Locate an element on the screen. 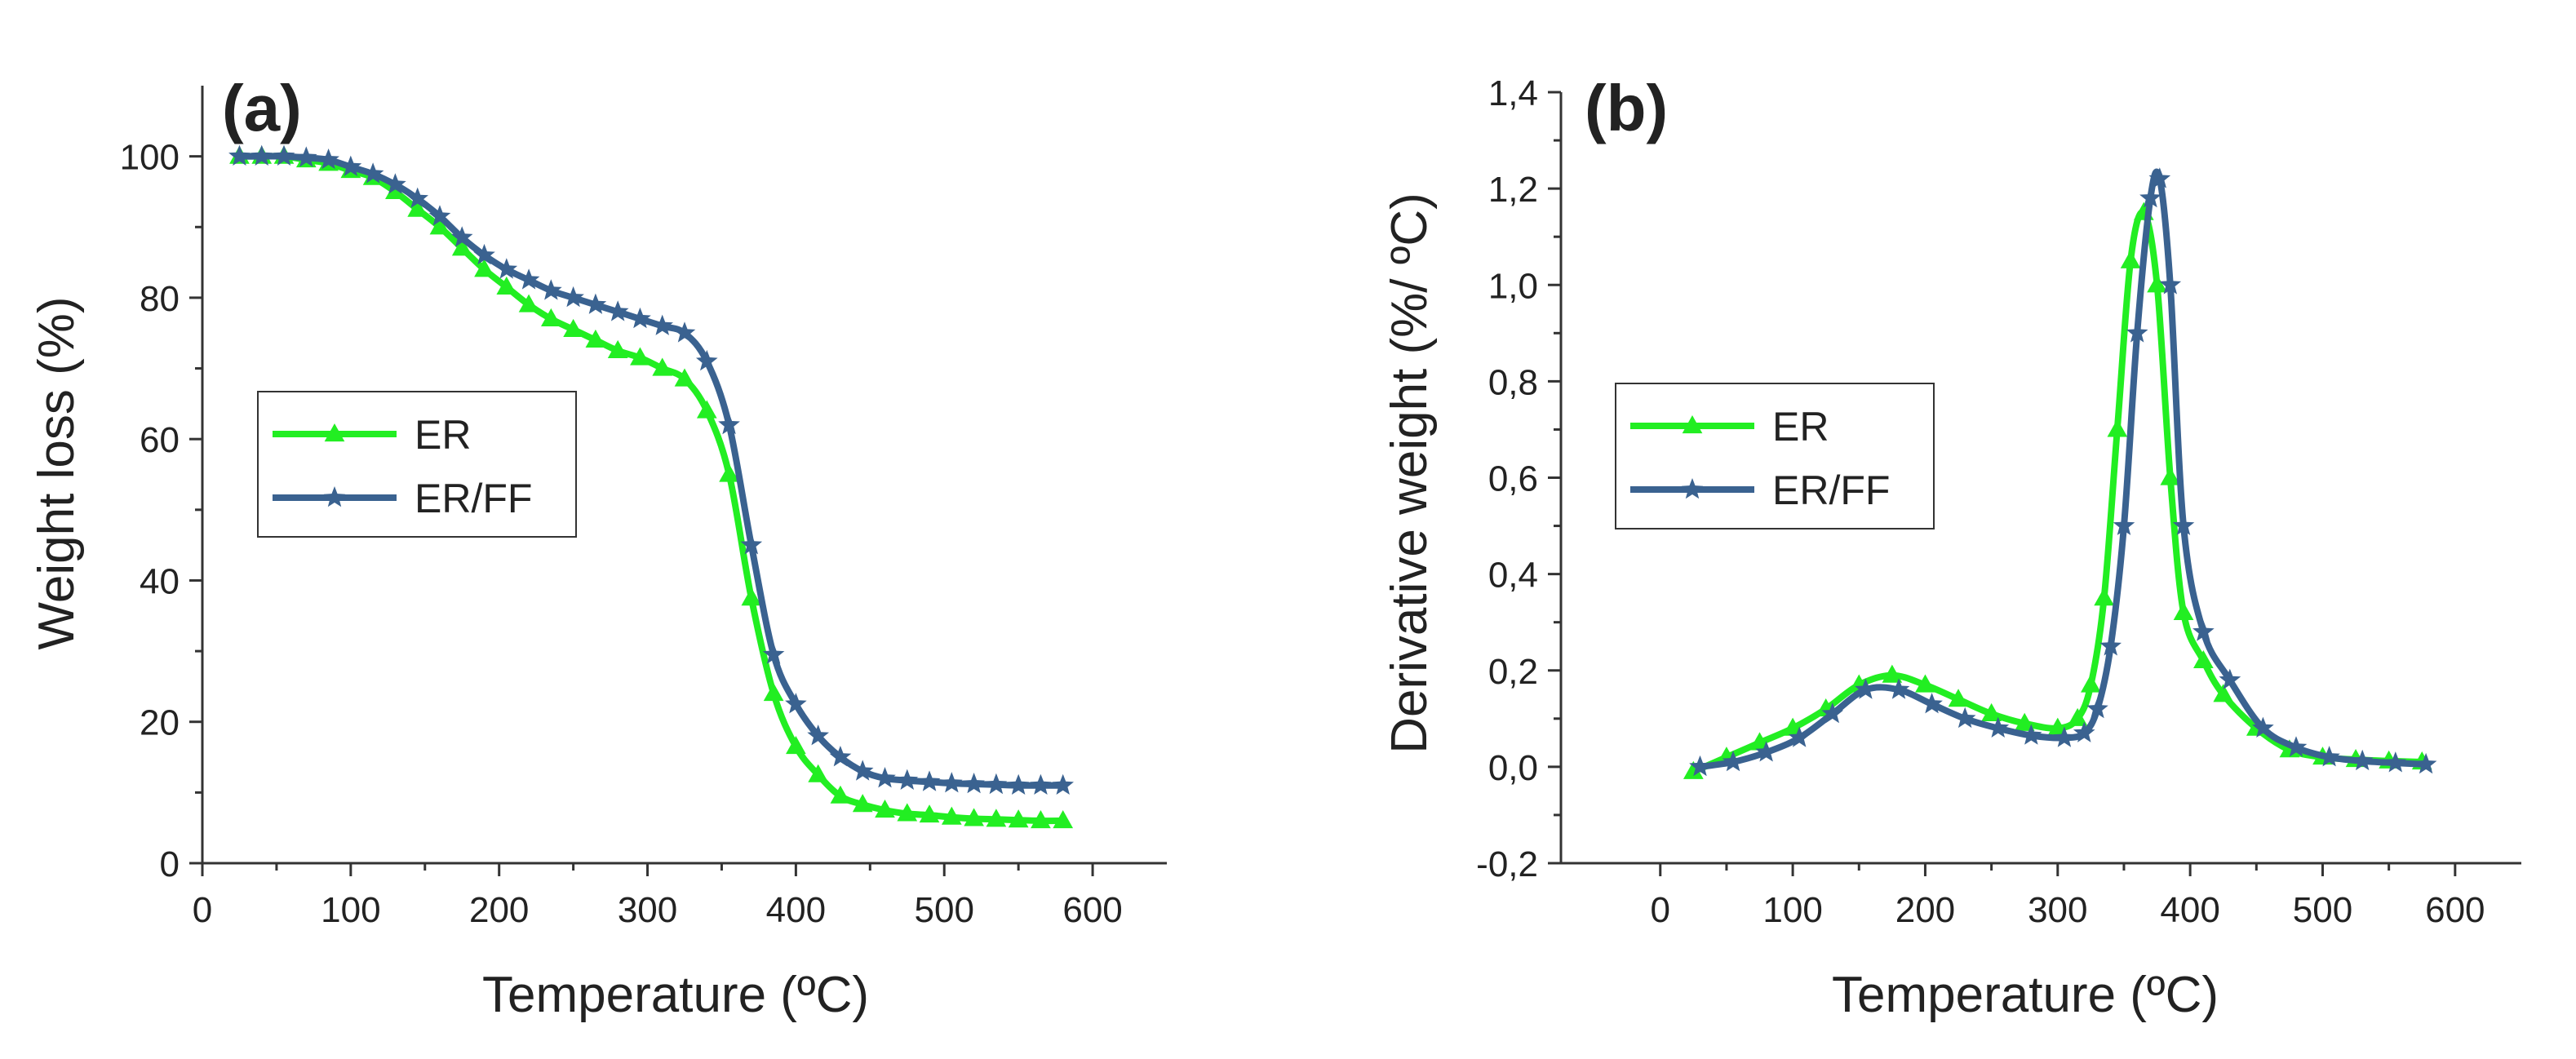  panel-a-ylabel: Weight loss (%) is located at coordinates (57, 474).